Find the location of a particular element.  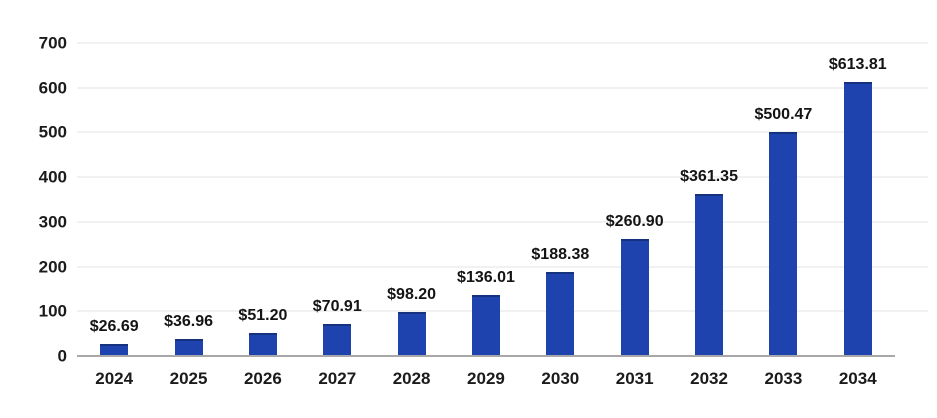

value-label: $136.01 is located at coordinates (486, 278).